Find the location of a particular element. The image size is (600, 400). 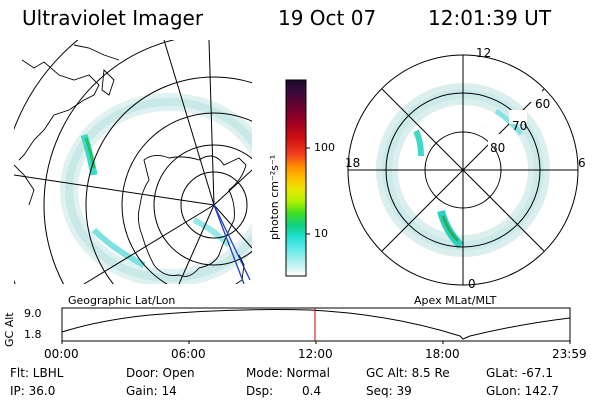

colorbar-tick-100: 100 is located at coordinates (324, 147).